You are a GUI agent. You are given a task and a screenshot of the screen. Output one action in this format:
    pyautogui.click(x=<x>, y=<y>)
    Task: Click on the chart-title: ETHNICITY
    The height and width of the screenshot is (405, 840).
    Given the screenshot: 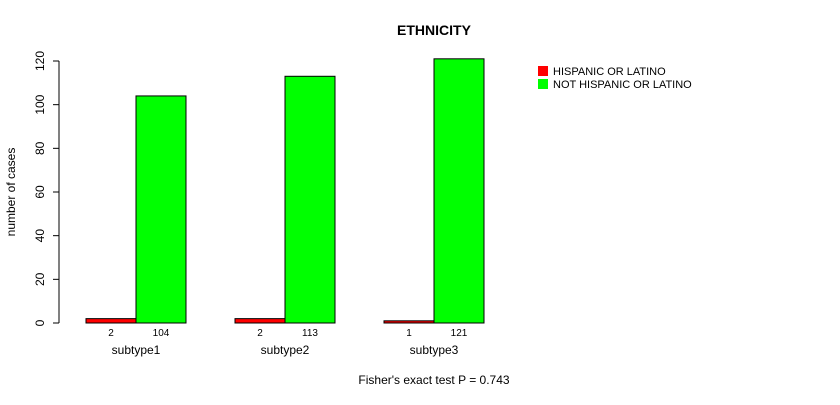 What is the action you would take?
    pyautogui.click(x=434, y=30)
    